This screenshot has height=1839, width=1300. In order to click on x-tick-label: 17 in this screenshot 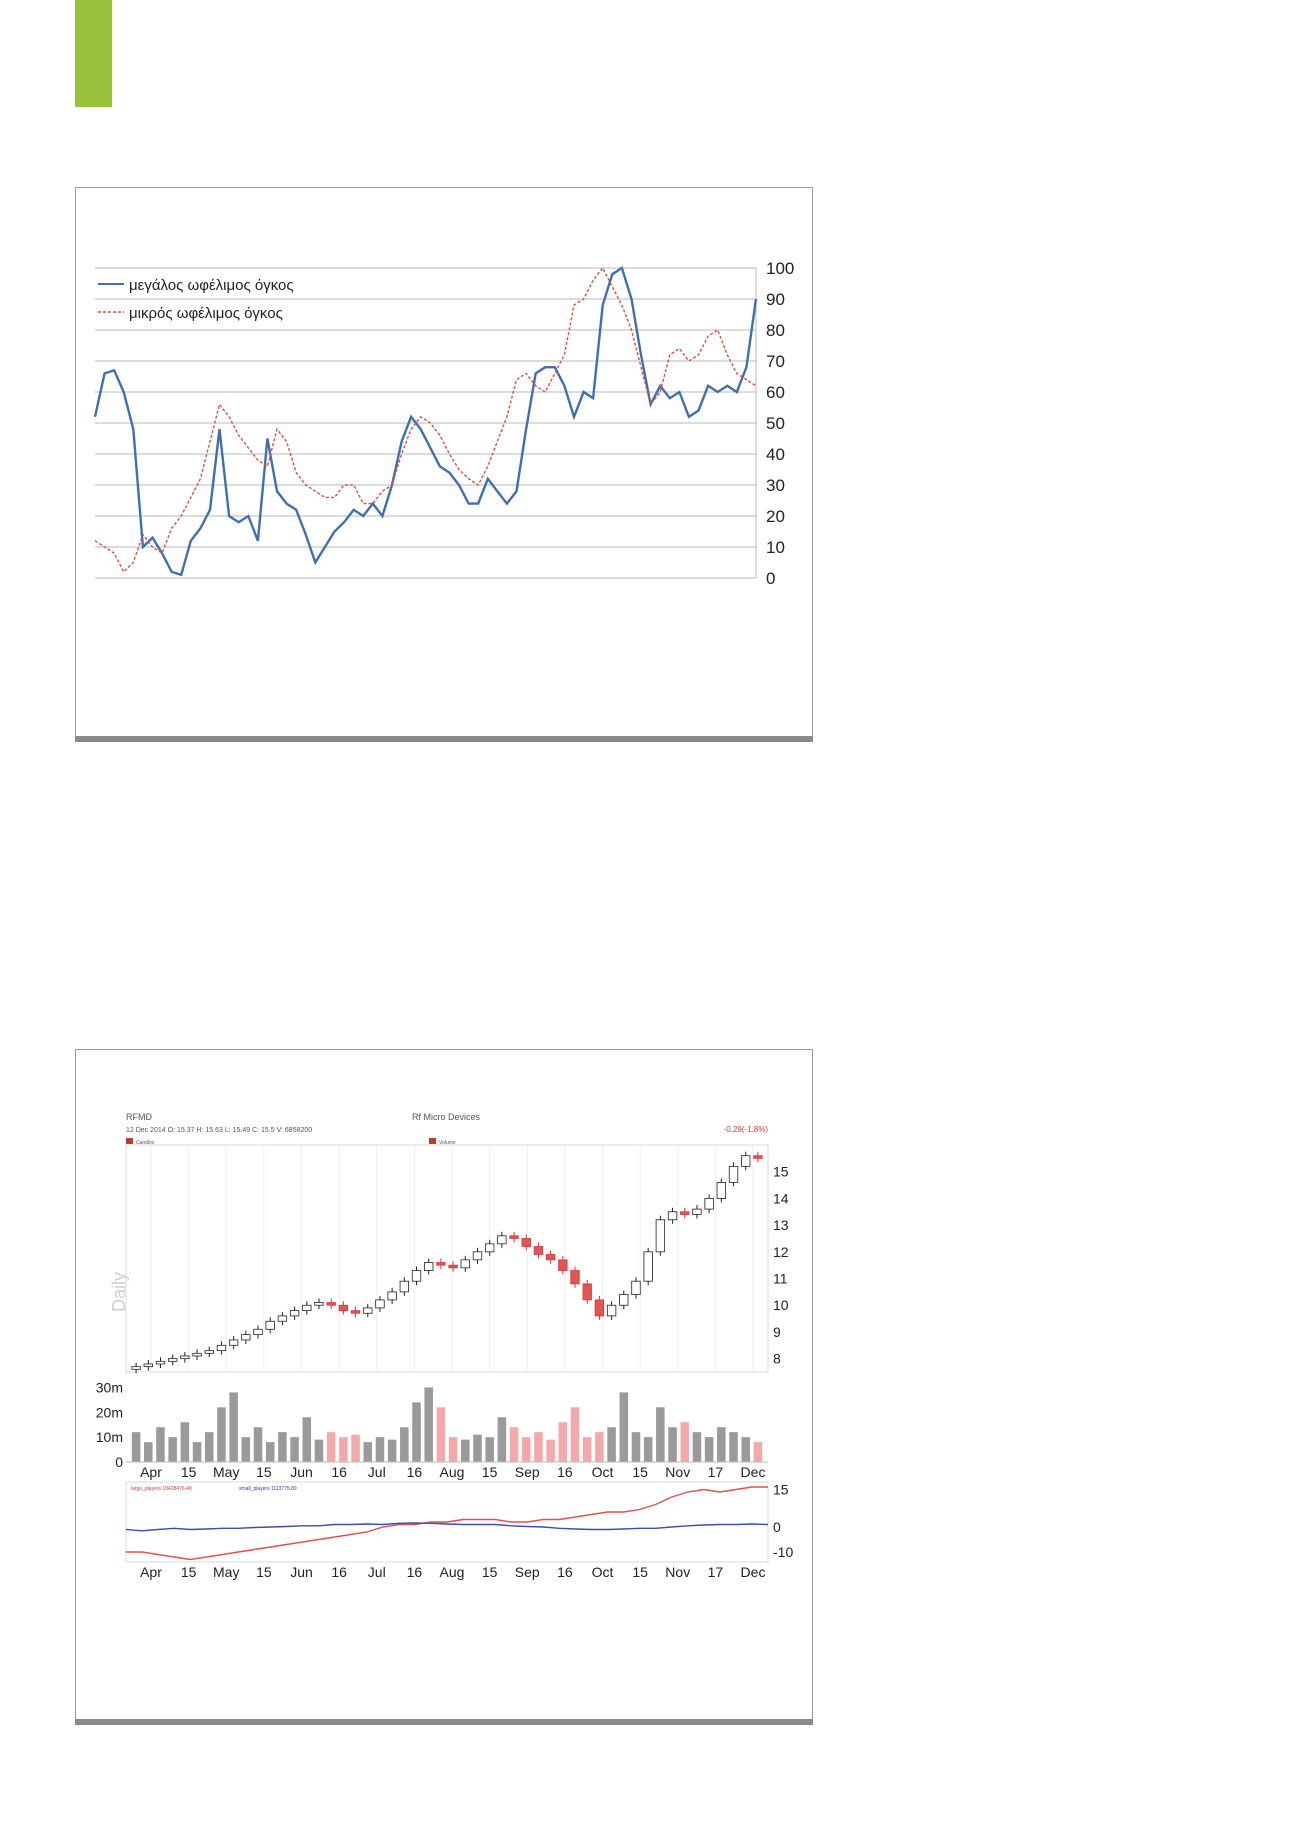, I will do `click(716, 1472)`.